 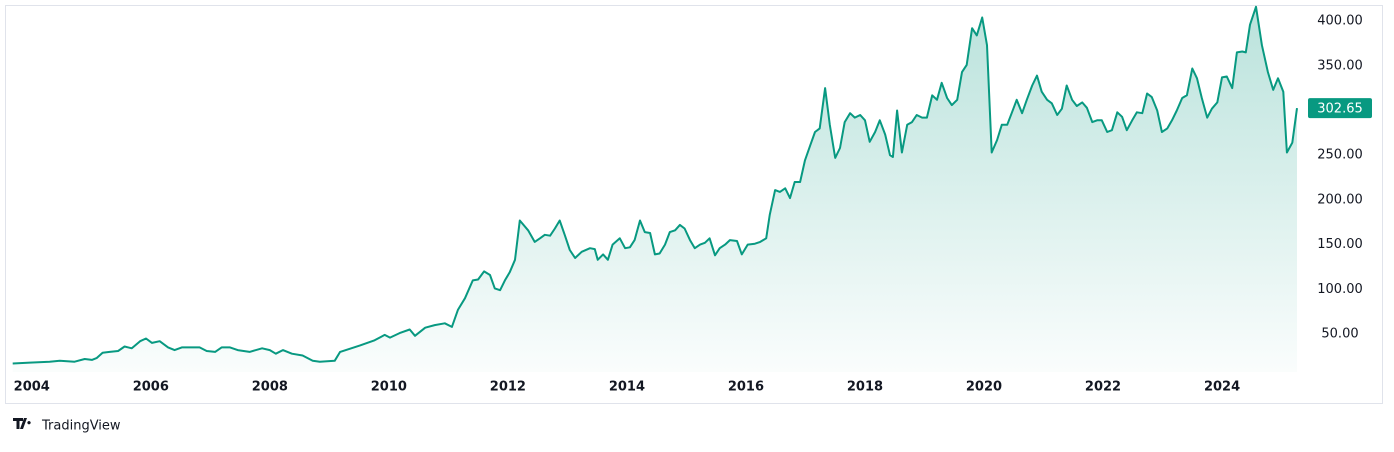 What do you see at coordinates (389, 387) in the screenshot?
I see `x-tick-label: 2010` at bounding box center [389, 387].